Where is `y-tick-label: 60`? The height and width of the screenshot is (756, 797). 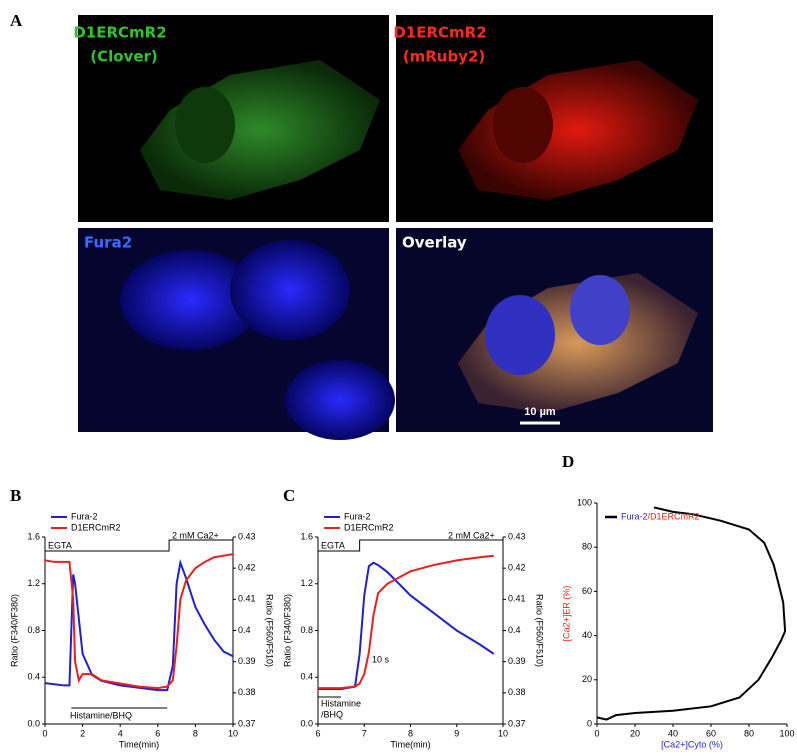 y-tick-label: 60 is located at coordinates (587, 591).